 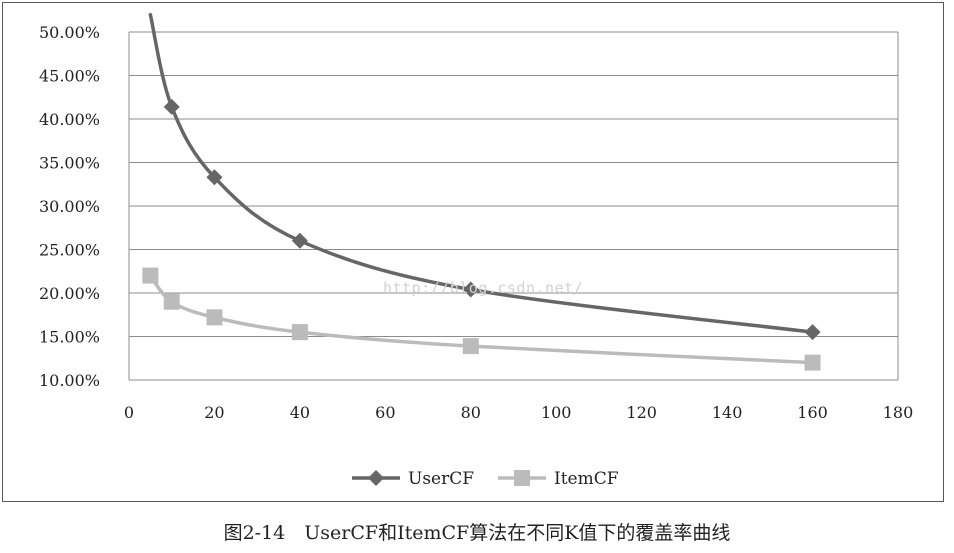 I want to click on x-tick-label: 100, so click(x=556, y=412).